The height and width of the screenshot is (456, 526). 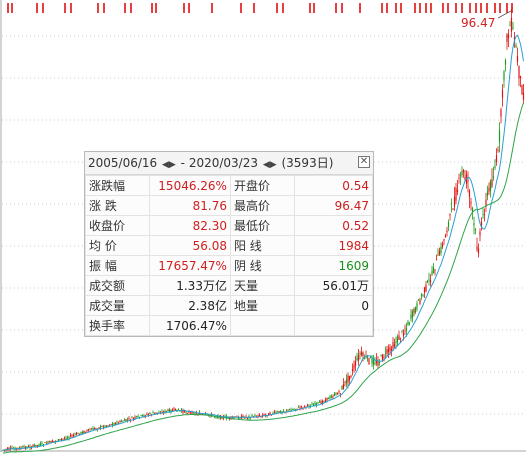 What do you see at coordinates (333, 265) in the screenshot?
I see `stat-value: 1609` at bounding box center [333, 265].